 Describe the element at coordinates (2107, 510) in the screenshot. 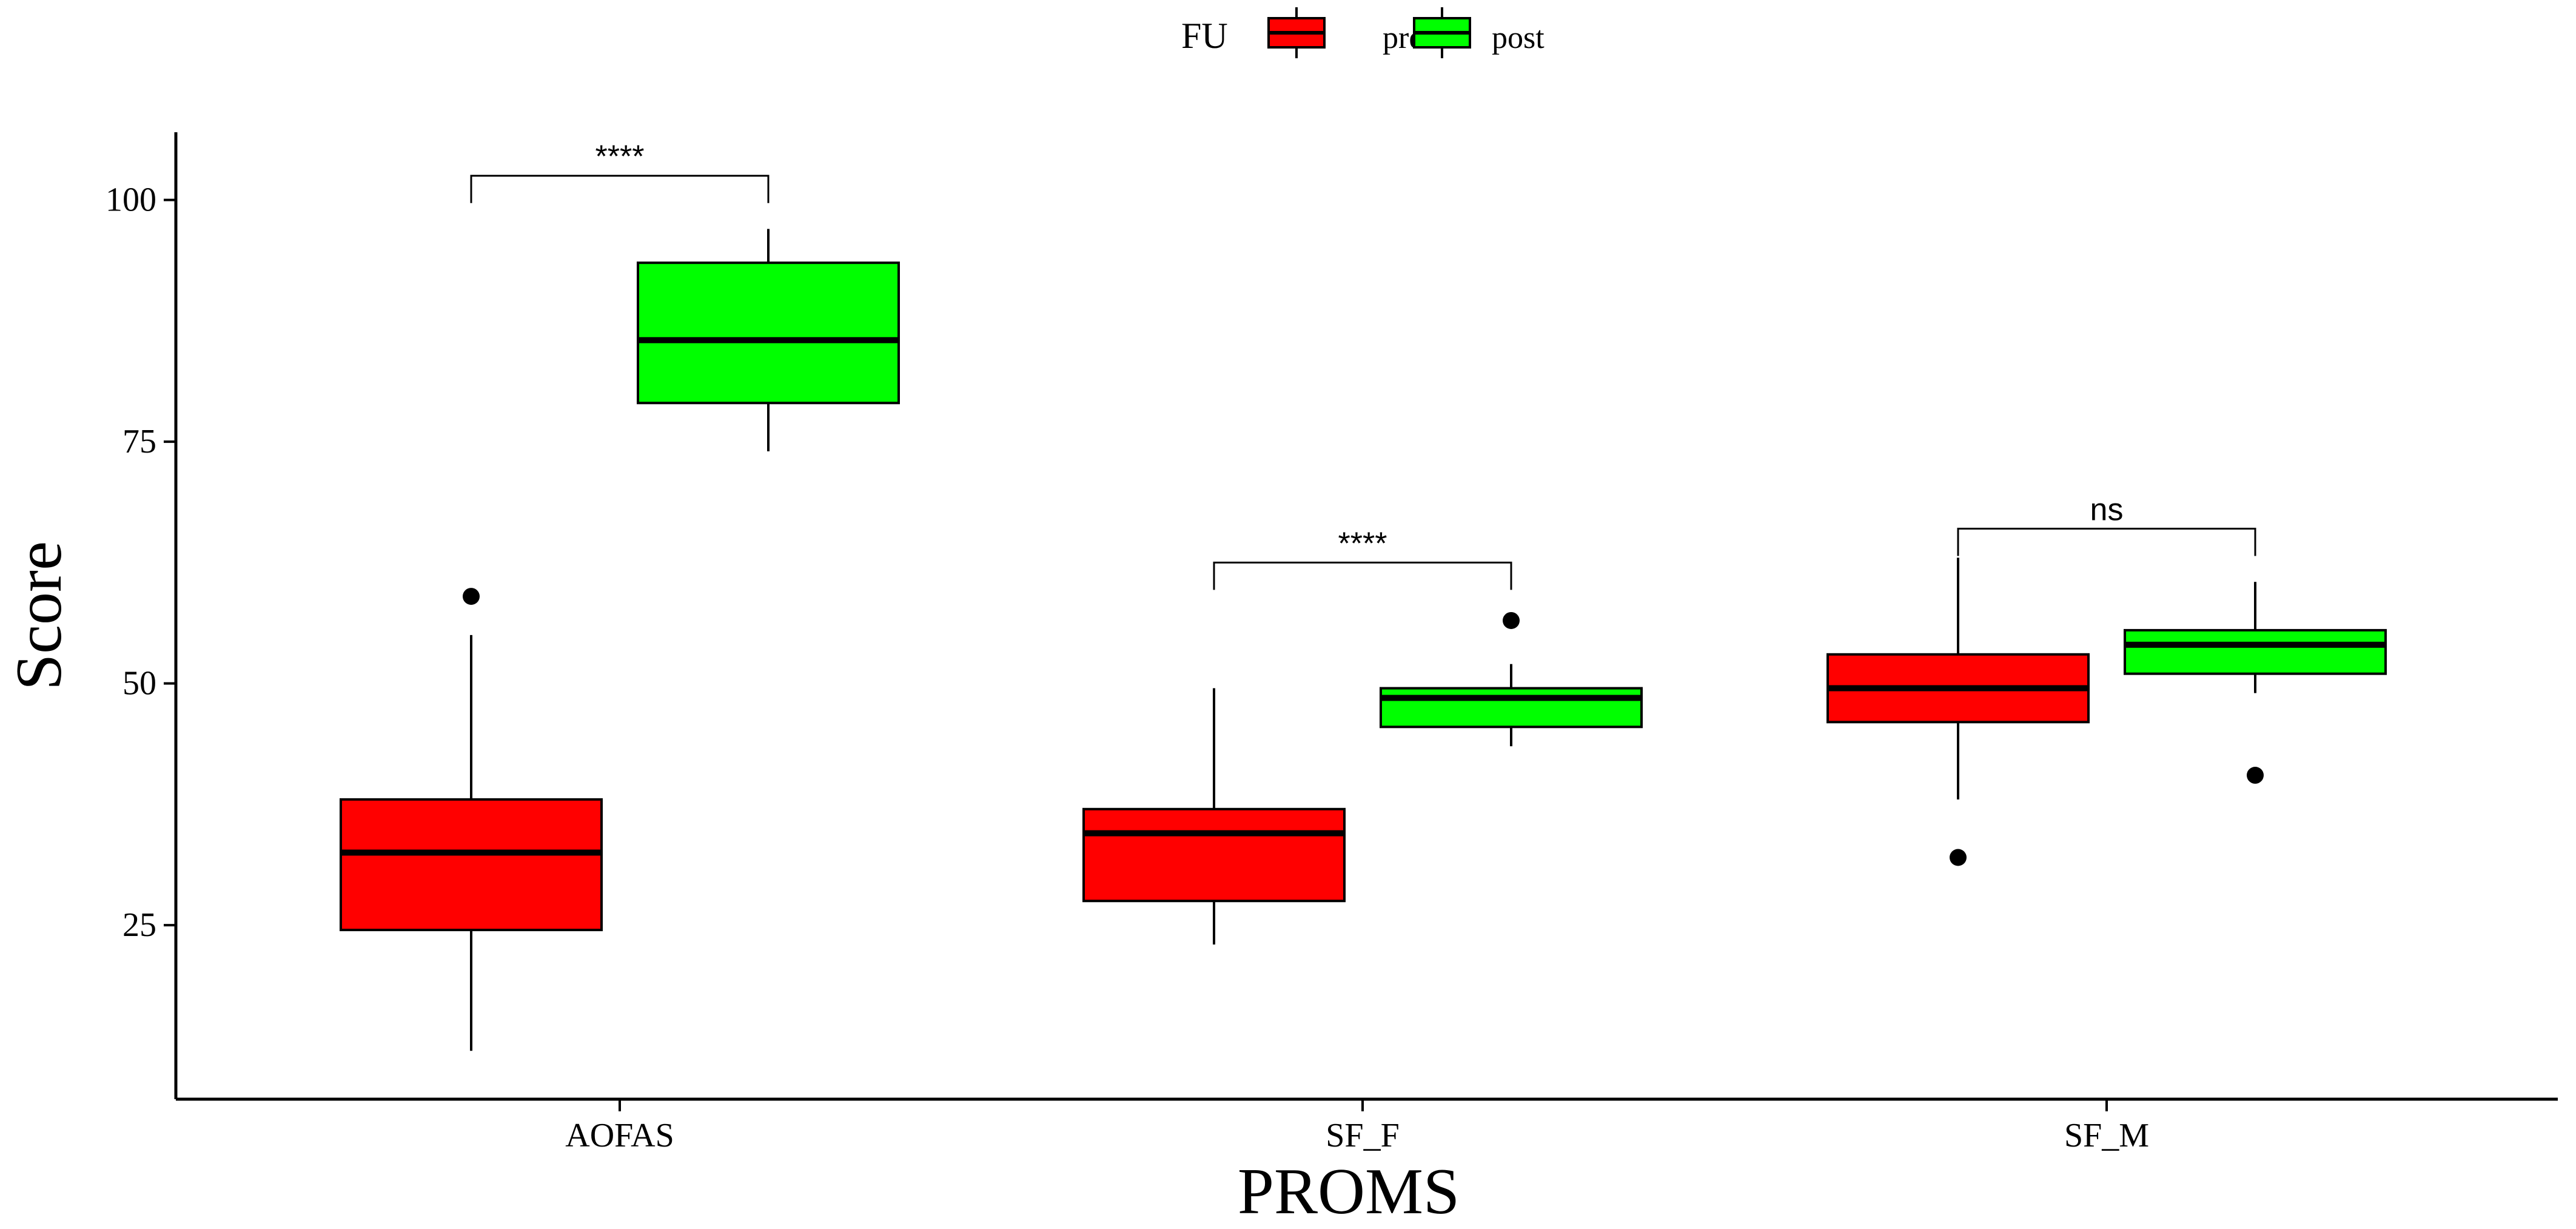

I see `significance-label: ns` at that location.